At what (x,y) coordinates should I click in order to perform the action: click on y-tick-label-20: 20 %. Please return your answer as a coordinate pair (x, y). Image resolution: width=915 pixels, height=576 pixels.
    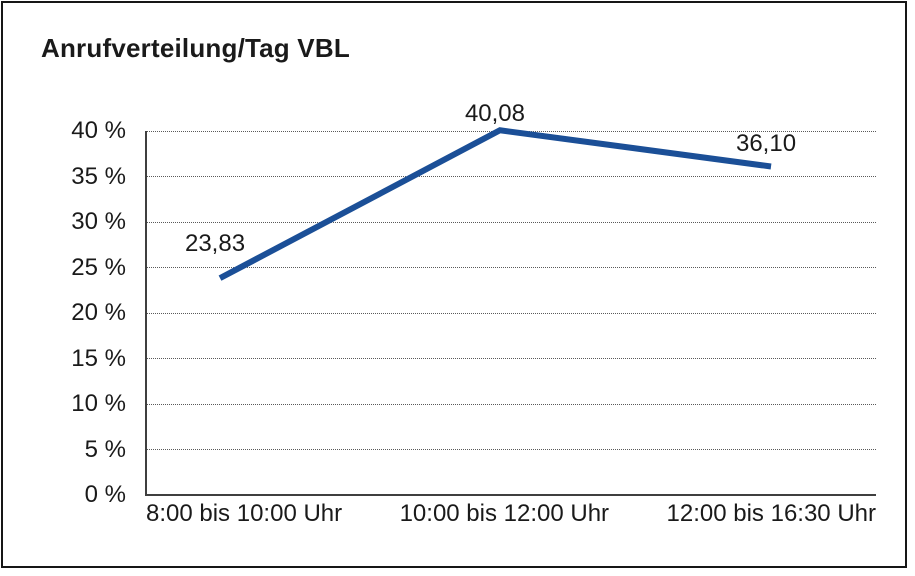
    Looking at the image, I should click on (98, 312).